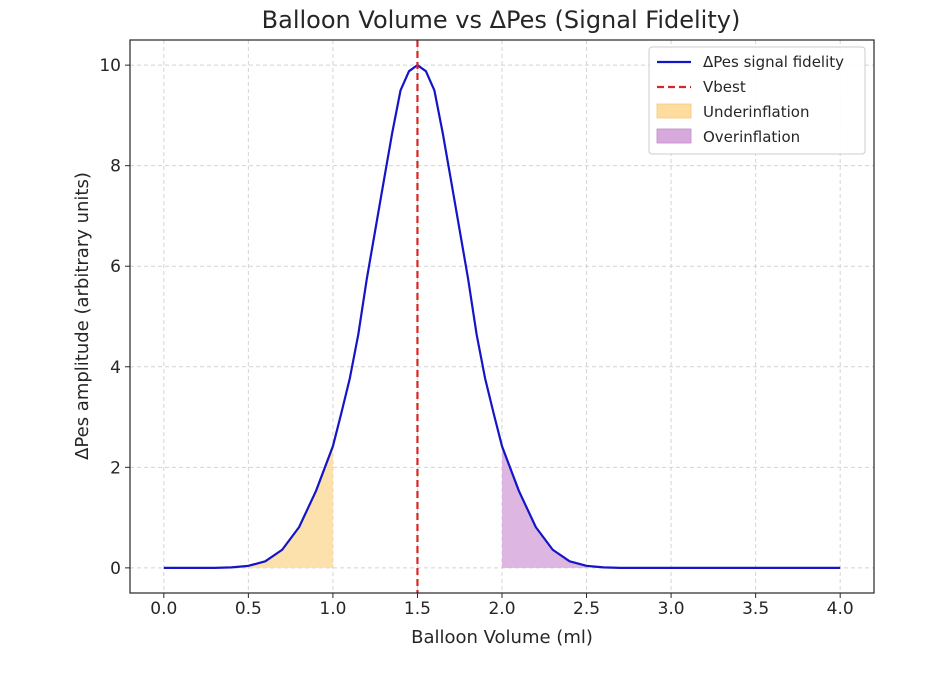 Image resolution: width=940 pixels, height=679 pixels. What do you see at coordinates (586, 609) in the screenshot?
I see `x-tick-label-5: 2.5` at bounding box center [586, 609].